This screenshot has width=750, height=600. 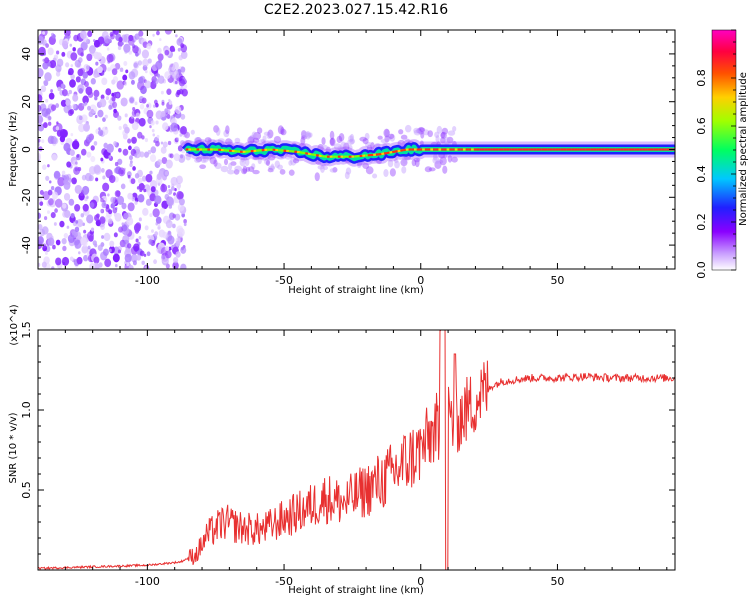 What do you see at coordinates (701, 174) in the screenshot?
I see `colorbar-tick-label: 0.4` at bounding box center [701, 174].